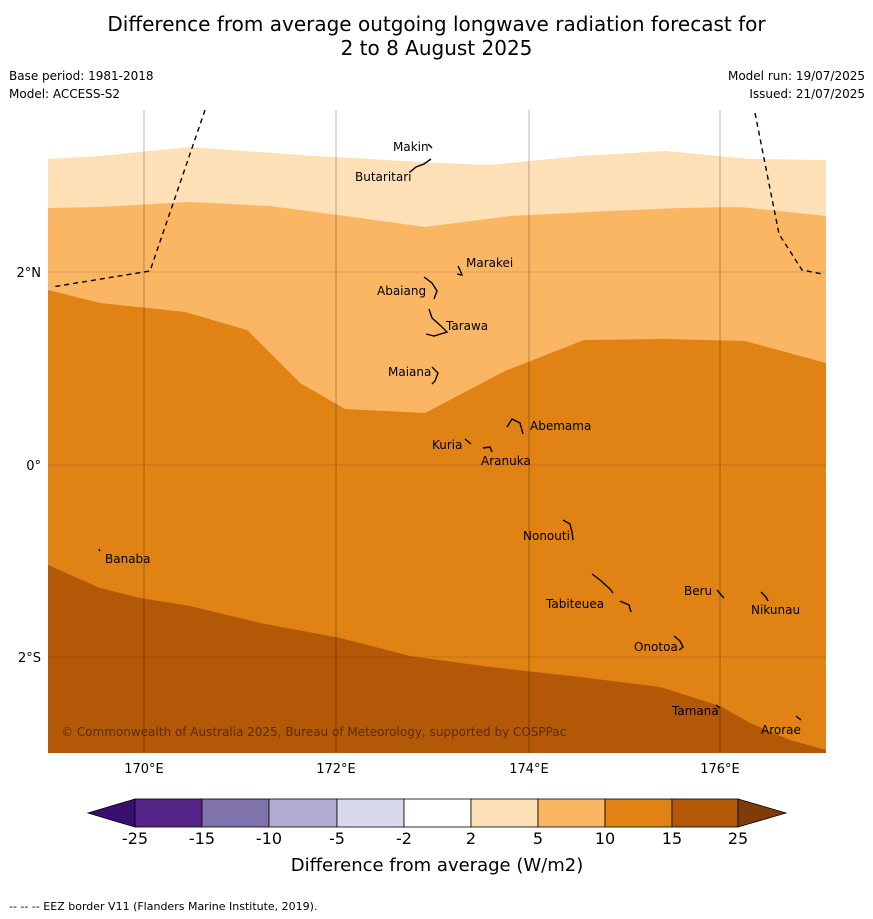 This screenshot has width=873, height=919. Describe the element at coordinates (404, 838) in the screenshot. I see `colorbar-tick-label: -2` at that location.